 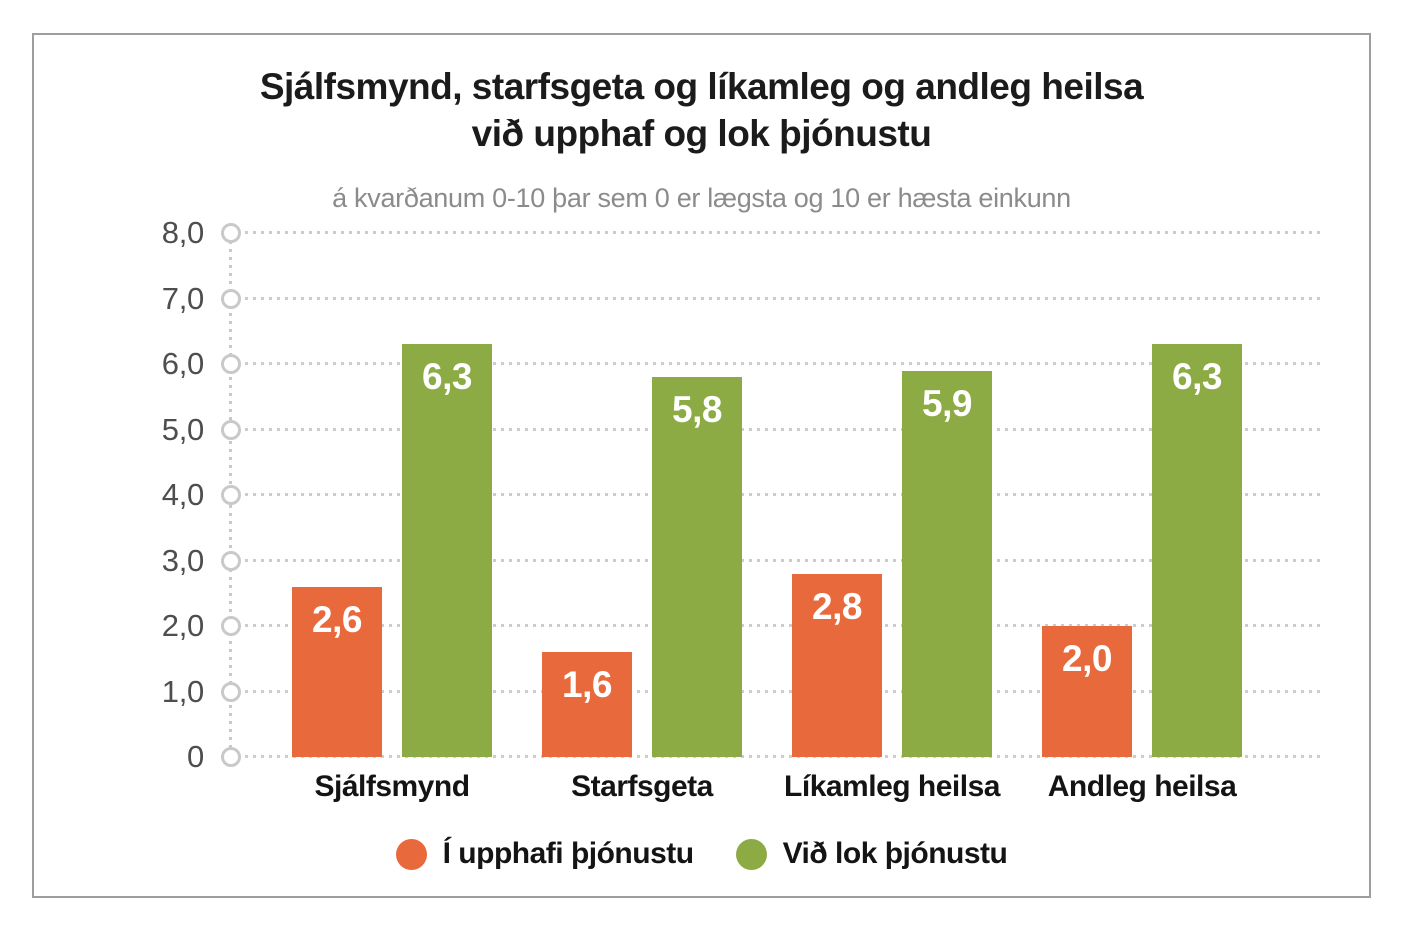 I want to click on legend-dot-start-icon, so click(x=411, y=854).